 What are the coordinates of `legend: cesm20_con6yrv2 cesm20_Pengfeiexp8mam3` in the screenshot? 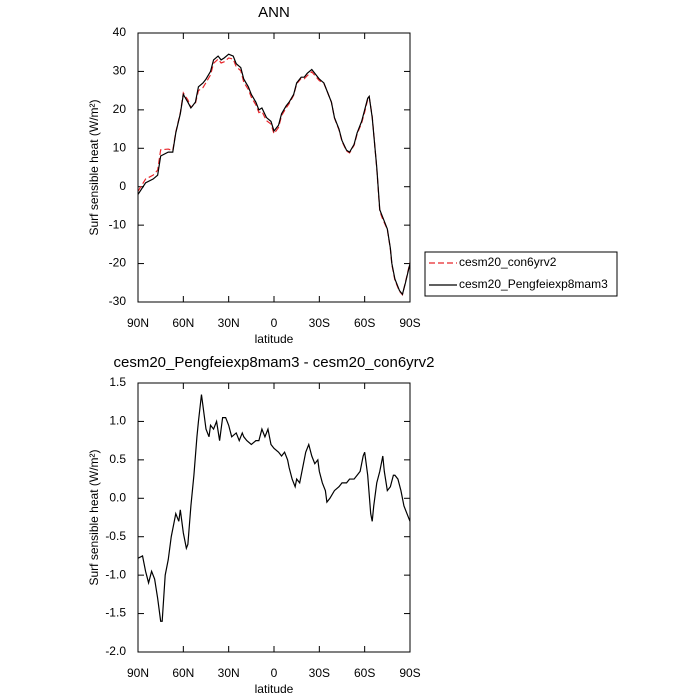 It's located at (521, 274).